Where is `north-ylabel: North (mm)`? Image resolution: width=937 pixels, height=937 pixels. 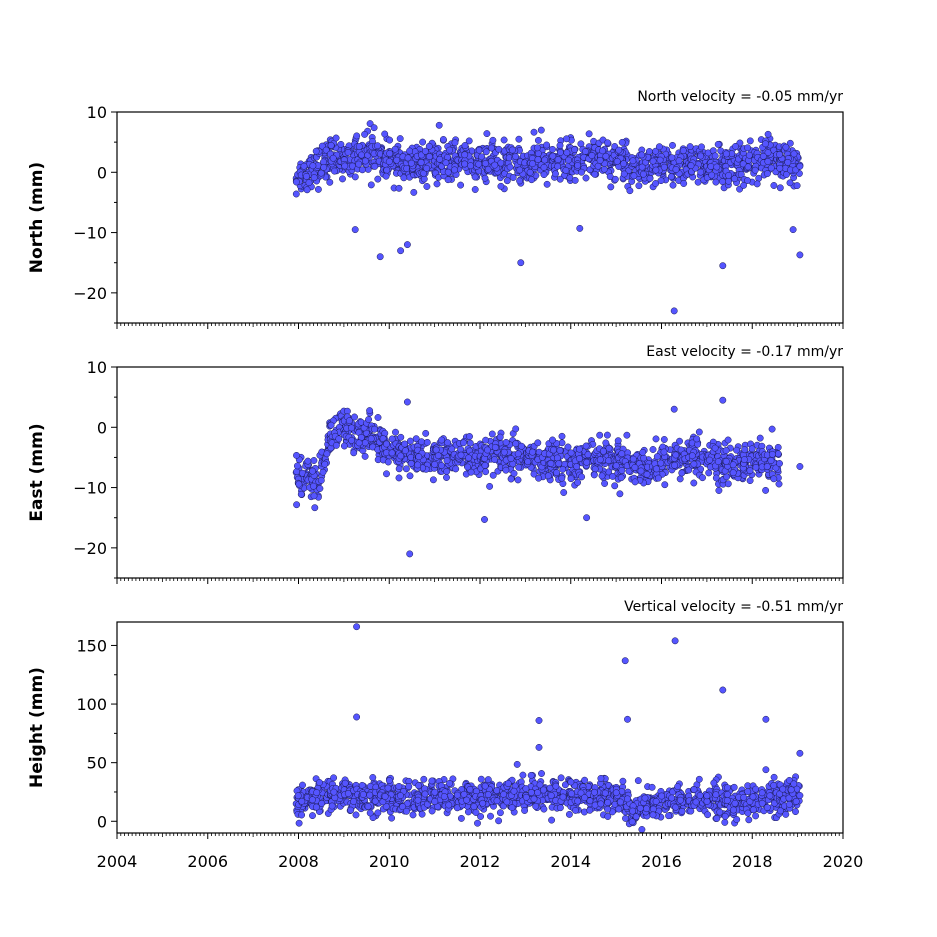
north-ylabel: North (mm) is located at coordinates (37, 217).